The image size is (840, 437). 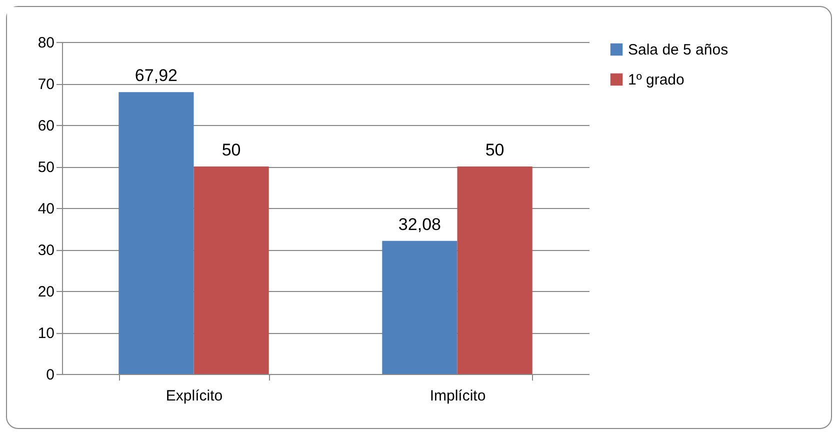 I want to click on y-tick-label: 40, so click(x=46, y=209).